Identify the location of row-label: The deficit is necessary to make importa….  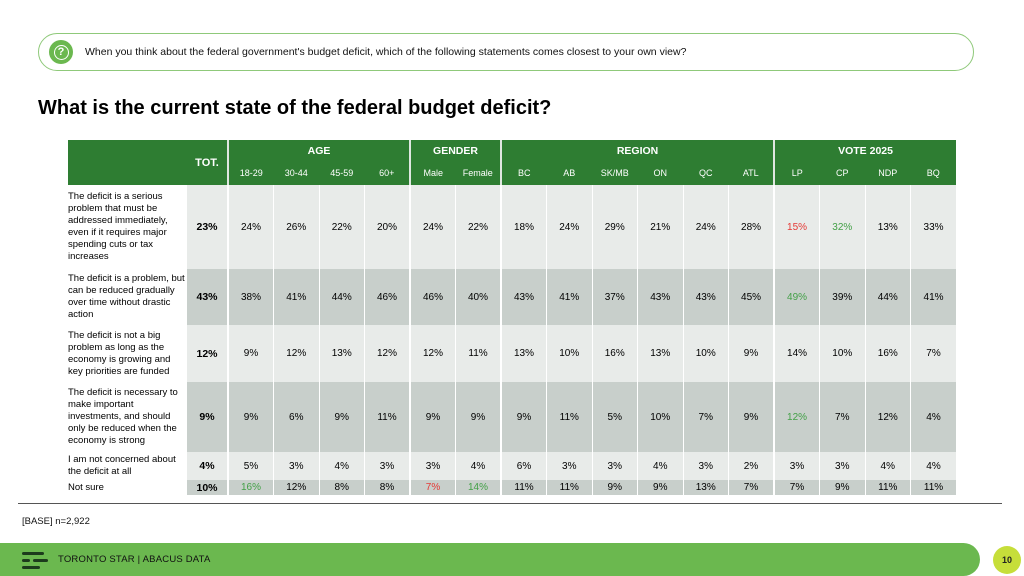
(127, 417).